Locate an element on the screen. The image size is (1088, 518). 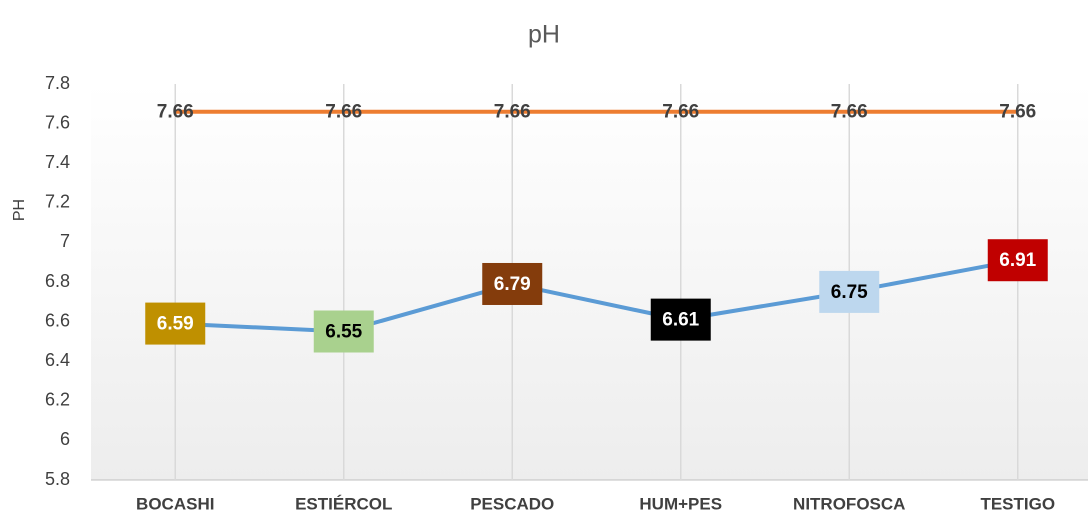
data-label: 6.59 is located at coordinates (175, 324).